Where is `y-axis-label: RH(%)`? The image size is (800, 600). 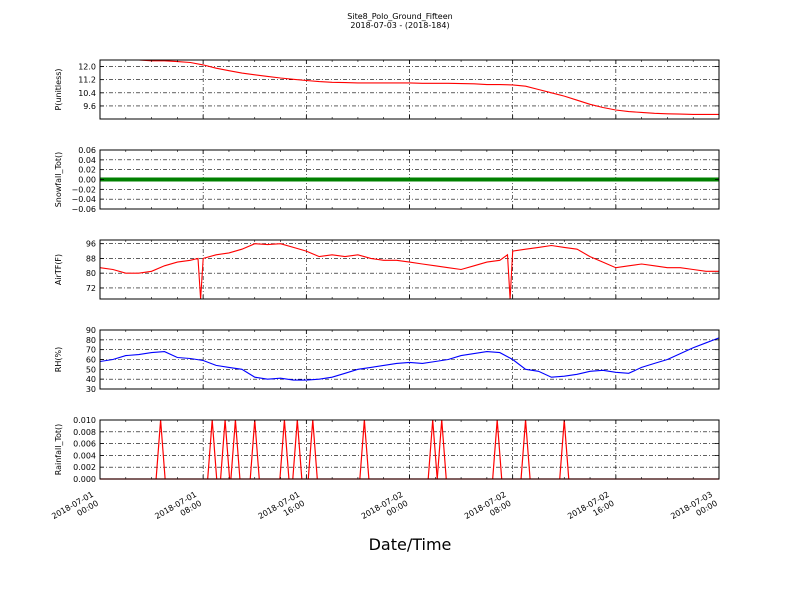 y-axis-label: RH(%) is located at coordinates (58, 359).